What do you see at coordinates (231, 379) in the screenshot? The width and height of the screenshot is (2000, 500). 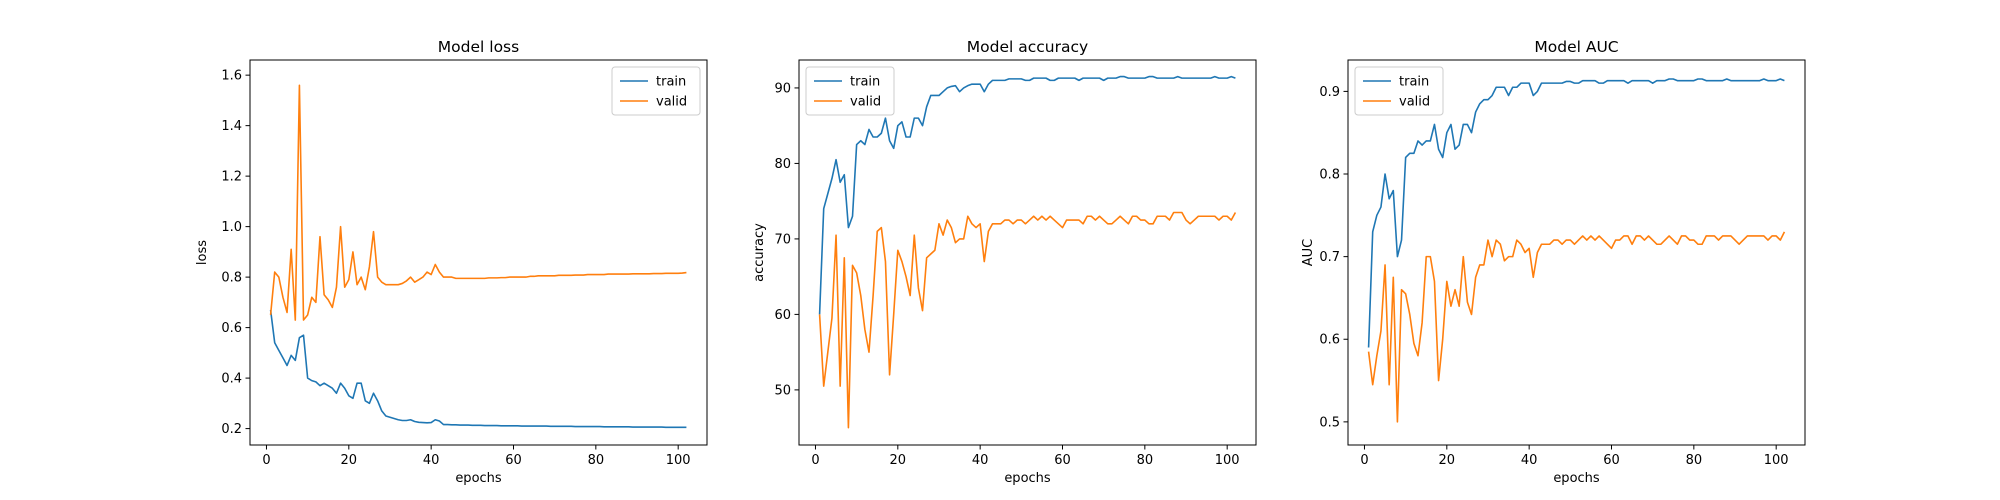 I see `y-tick-label: 0.4` at bounding box center [231, 379].